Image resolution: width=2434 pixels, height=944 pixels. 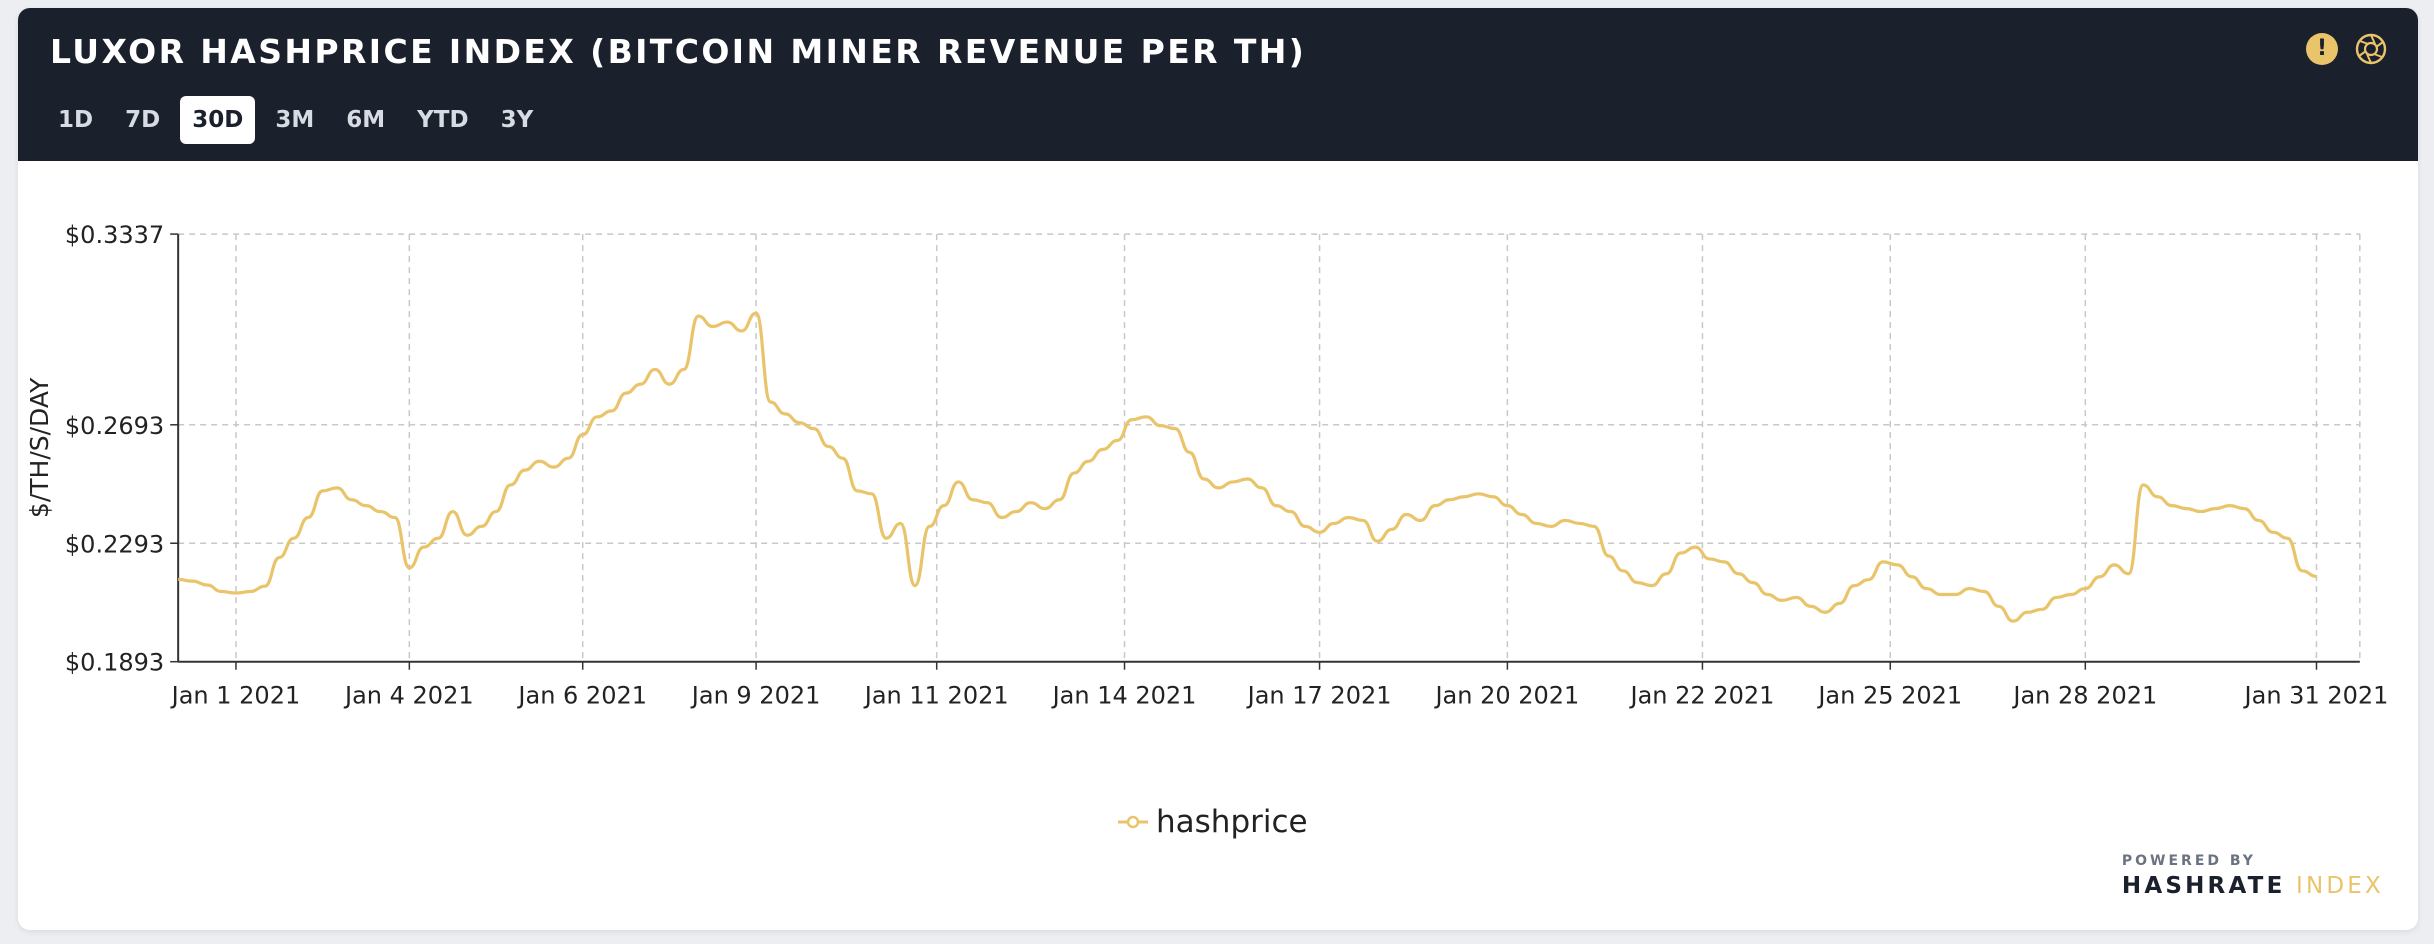 I want to click on tab-3m: 3M, so click(x=295, y=120).